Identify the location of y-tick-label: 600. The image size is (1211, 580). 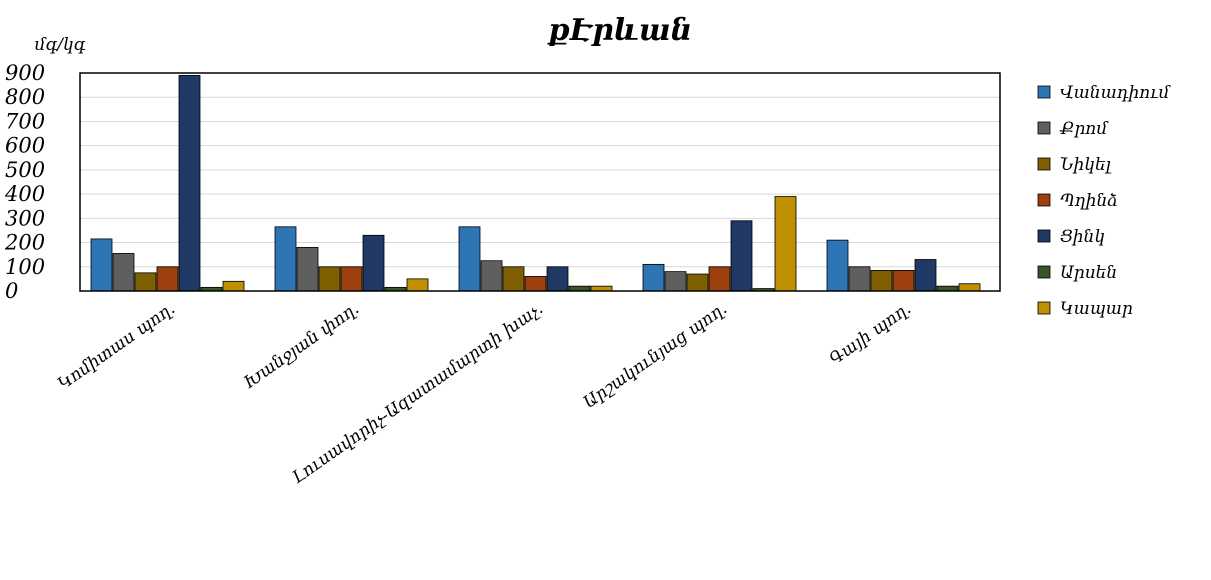
(25, 146).